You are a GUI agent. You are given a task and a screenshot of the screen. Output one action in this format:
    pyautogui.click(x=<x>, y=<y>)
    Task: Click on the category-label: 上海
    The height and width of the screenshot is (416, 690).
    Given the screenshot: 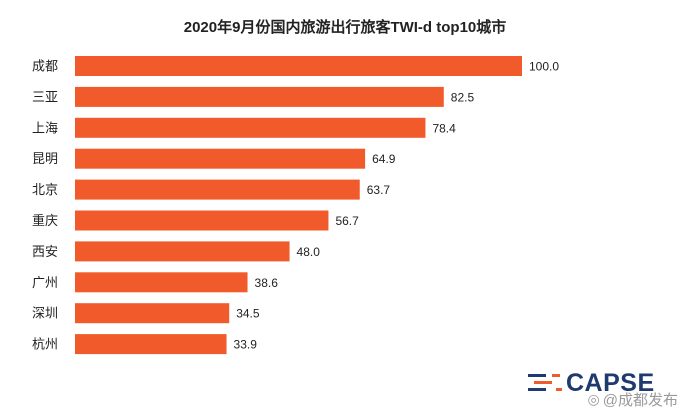 What is the action you would take?
    pyautogui.click(x=45, y=127)
    